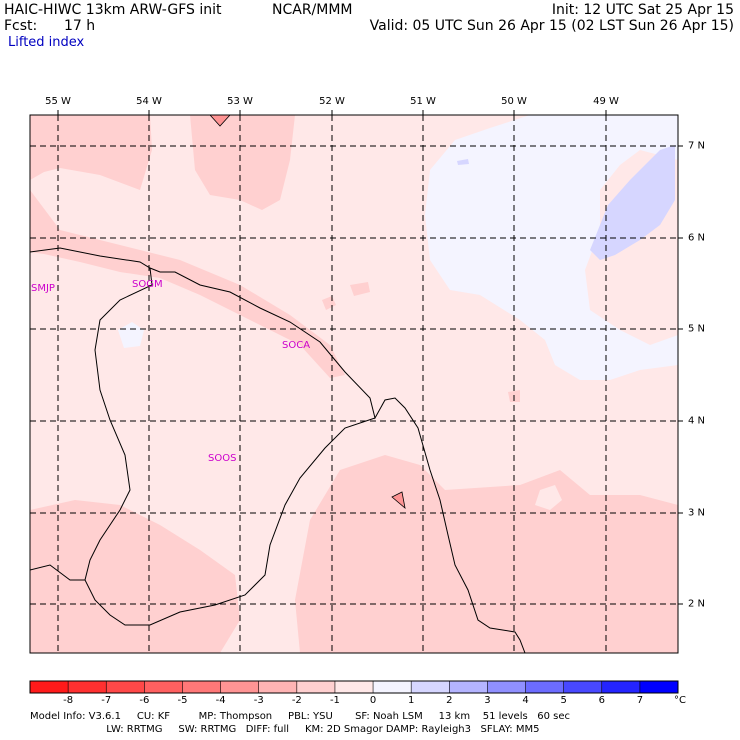 This screenshot has width=740, height=740. I want to click on border-line, so click(57, 572).